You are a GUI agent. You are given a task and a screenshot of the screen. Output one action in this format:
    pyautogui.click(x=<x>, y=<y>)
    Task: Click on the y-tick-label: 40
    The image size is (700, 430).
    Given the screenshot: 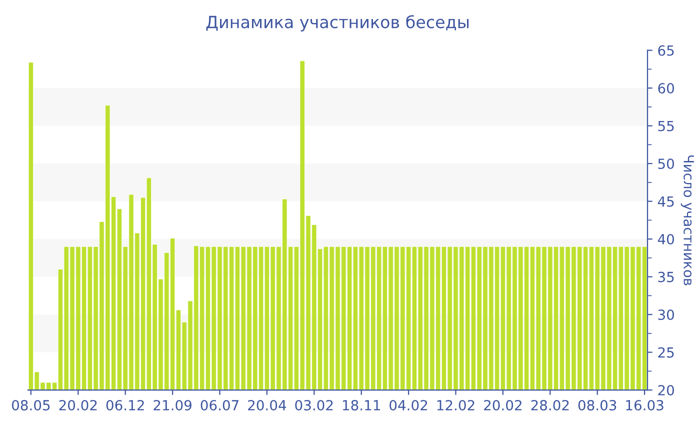 What is the action you would take?
    pyautogui.click(x=666, y=239)
    